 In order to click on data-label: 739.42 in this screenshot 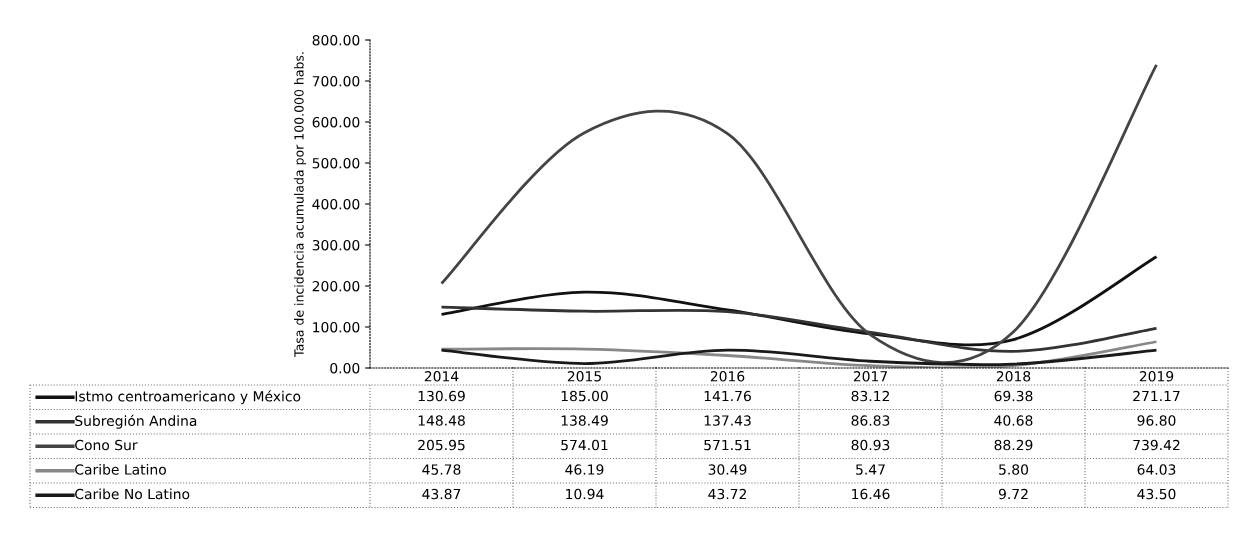, I will do `click(1156, 445)`.